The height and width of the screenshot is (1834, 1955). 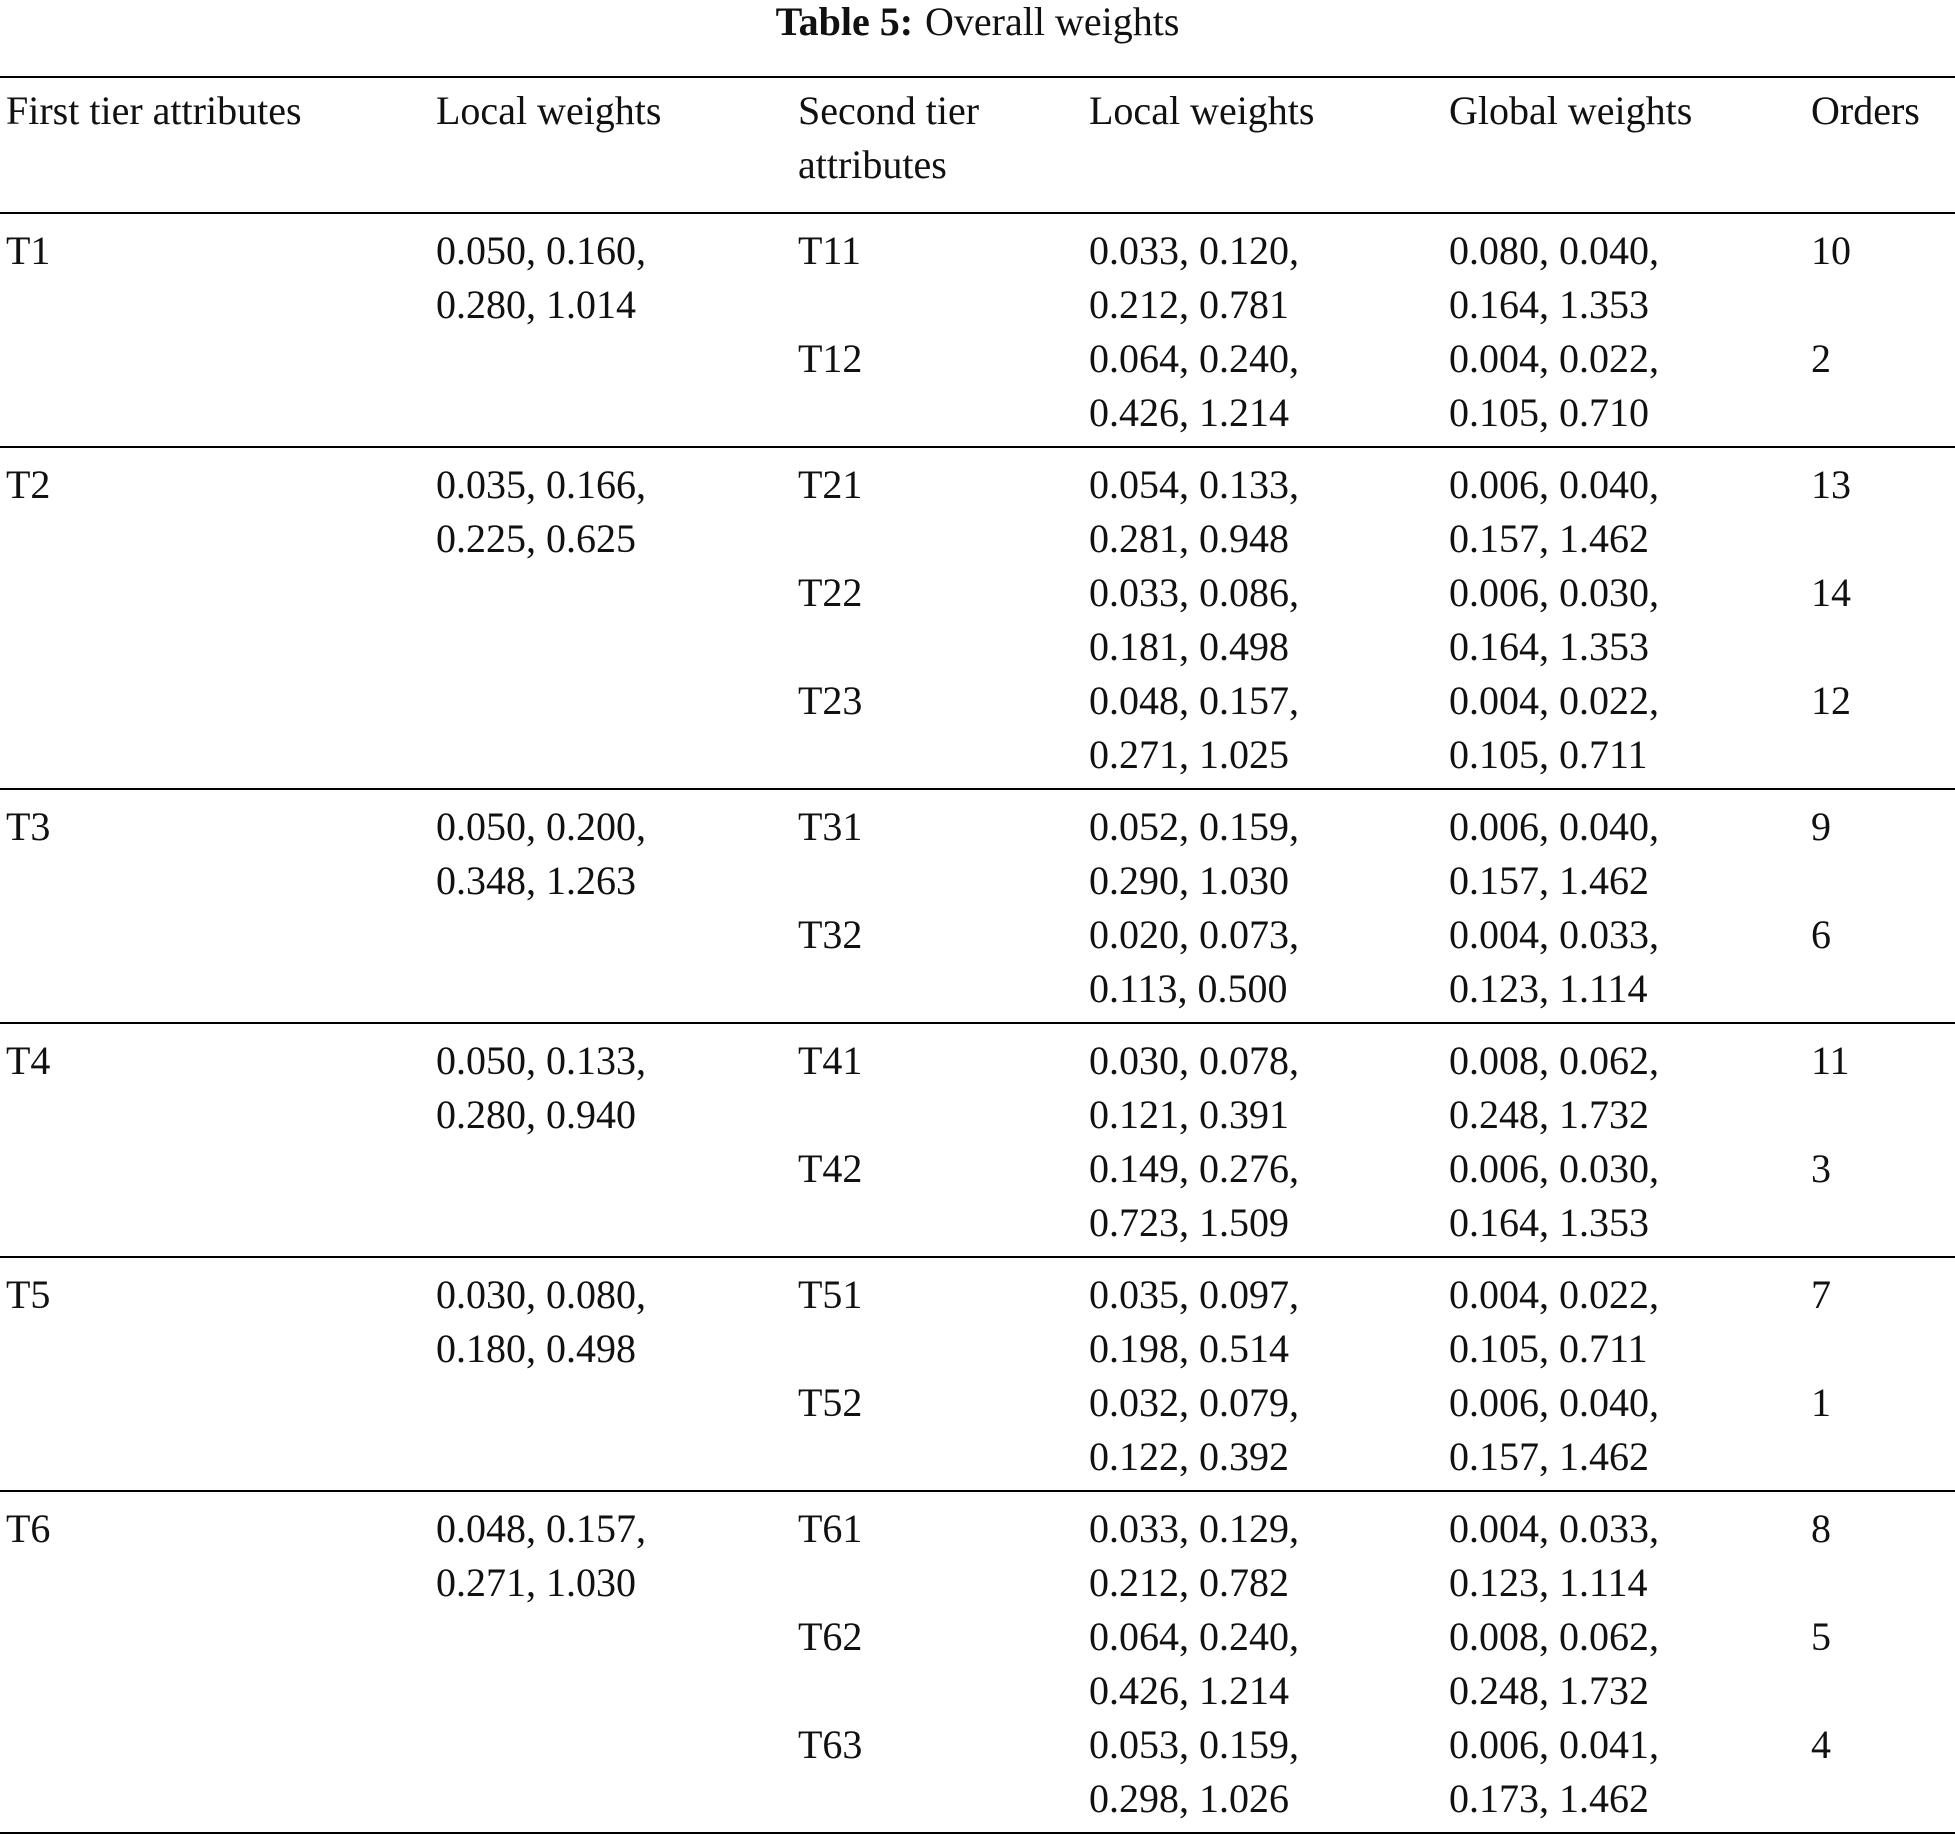 I want to click on second-tier-cell: T22, so click(x=830, y=592).